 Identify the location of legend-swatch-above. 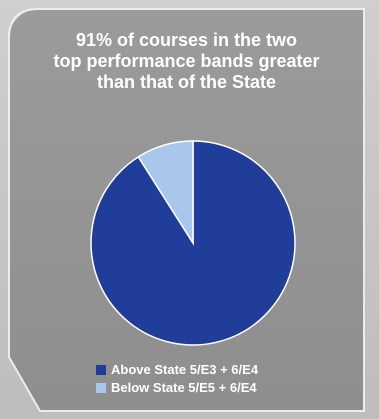
(101, 370).